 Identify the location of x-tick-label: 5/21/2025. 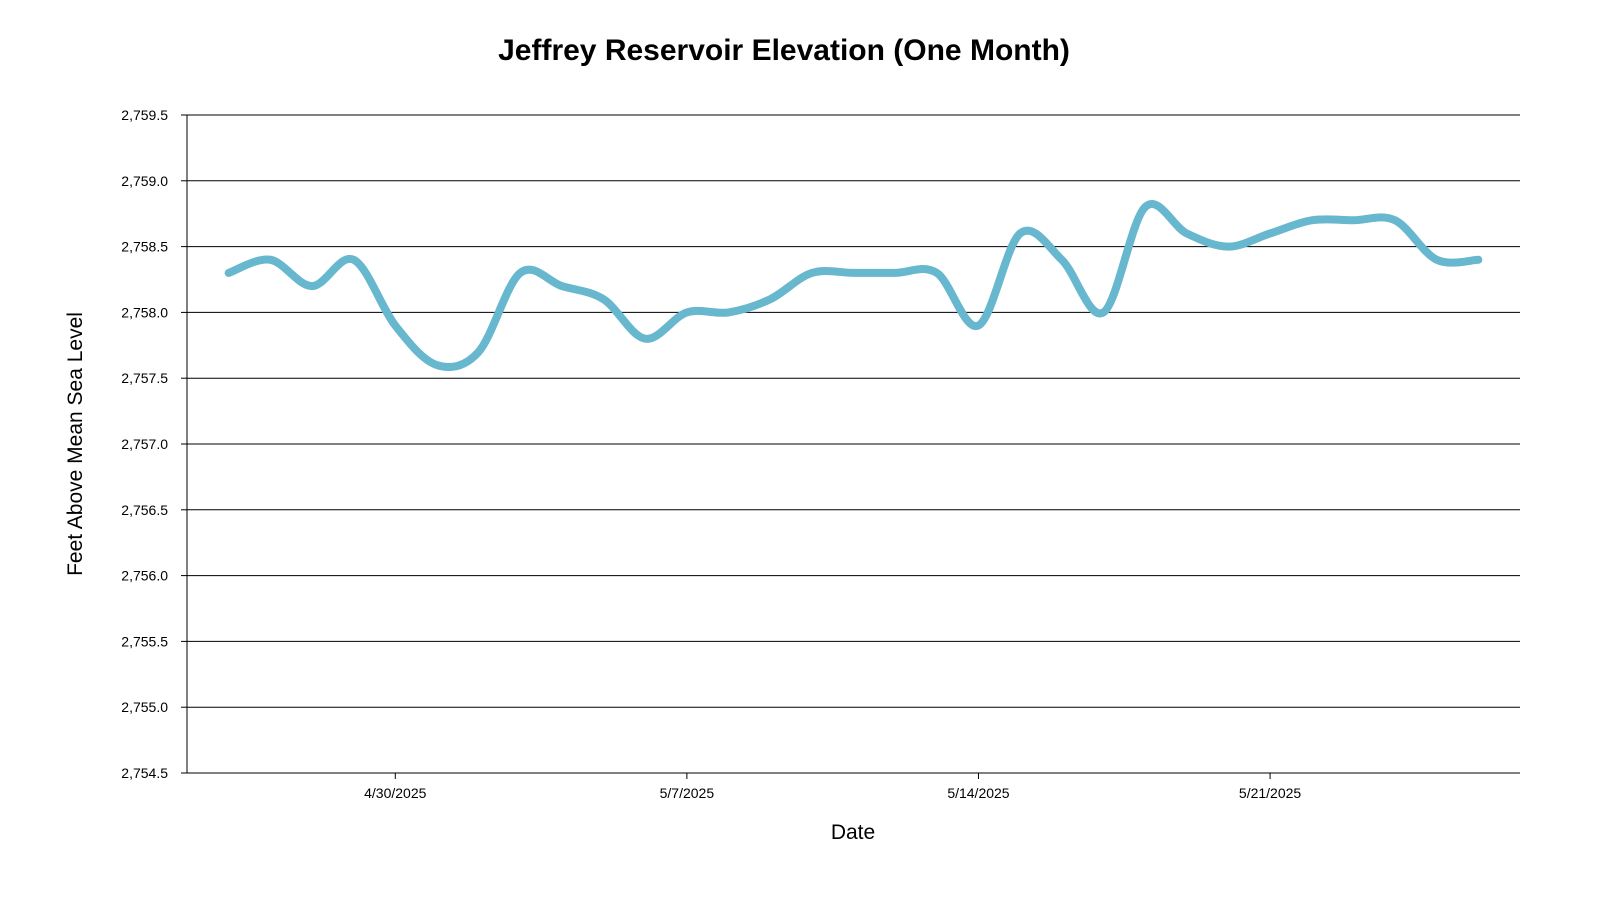
(1270, 793).